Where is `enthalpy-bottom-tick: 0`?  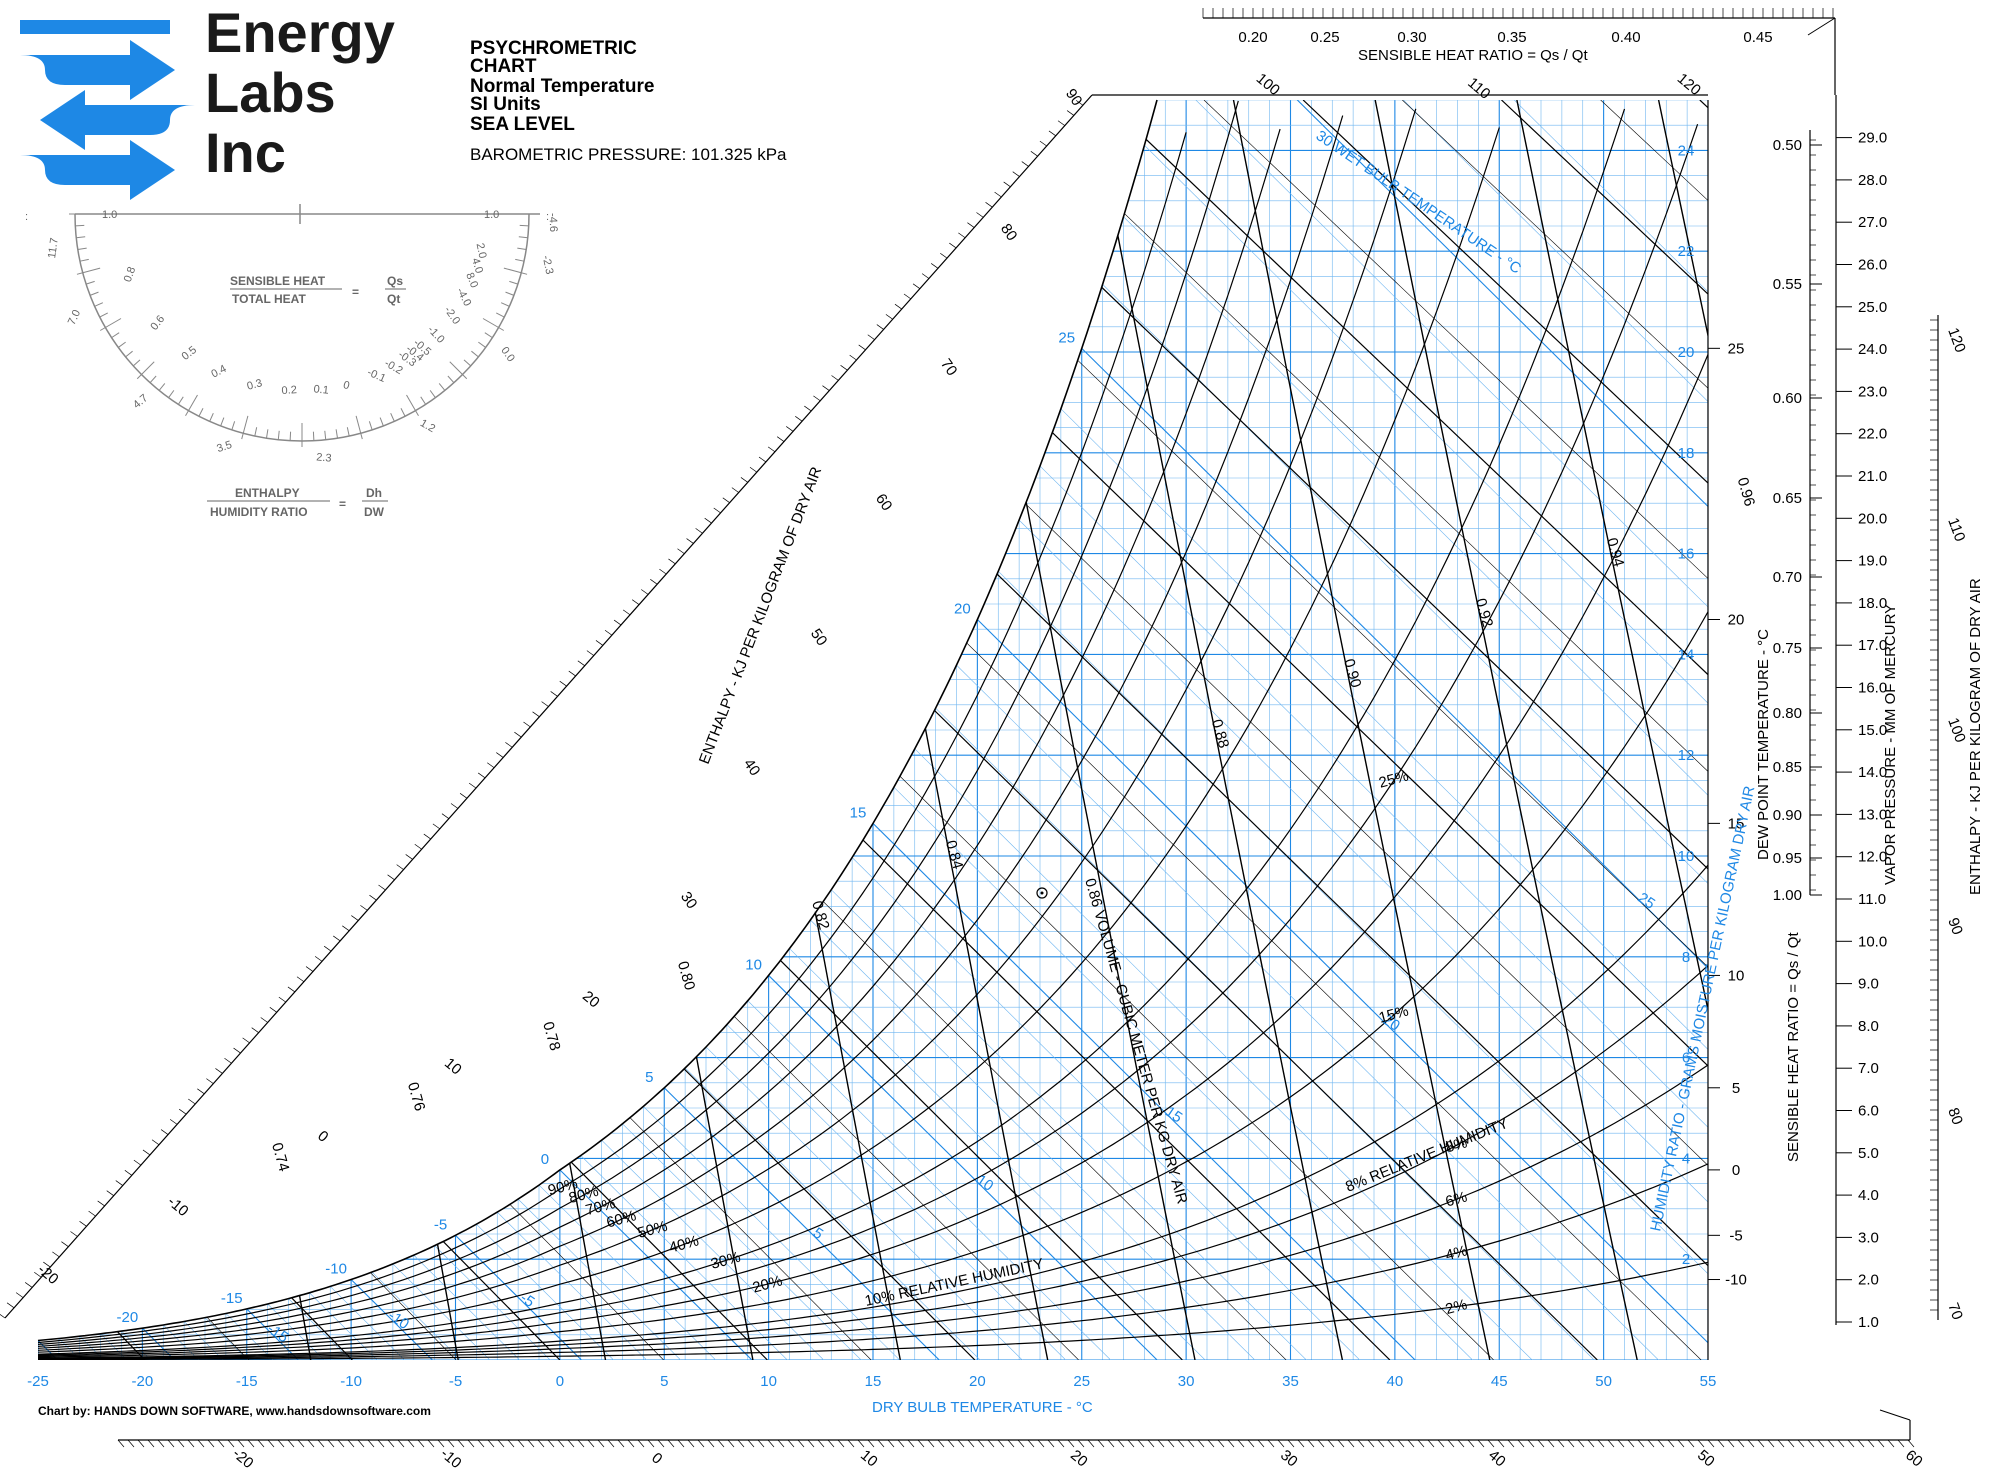
enthalpy-bottom-tick: 0 is located at coordinates (656, 1458).